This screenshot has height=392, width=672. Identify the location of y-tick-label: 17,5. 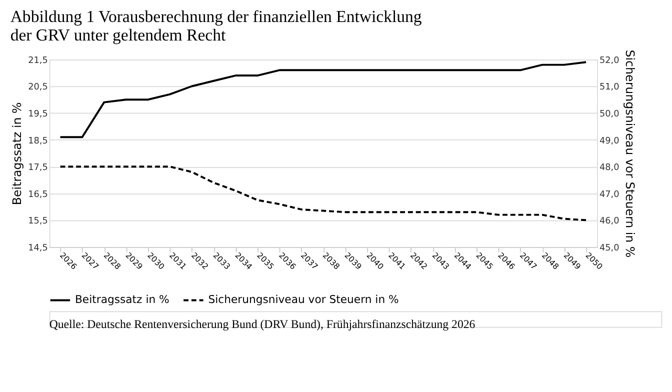
(38, 168).